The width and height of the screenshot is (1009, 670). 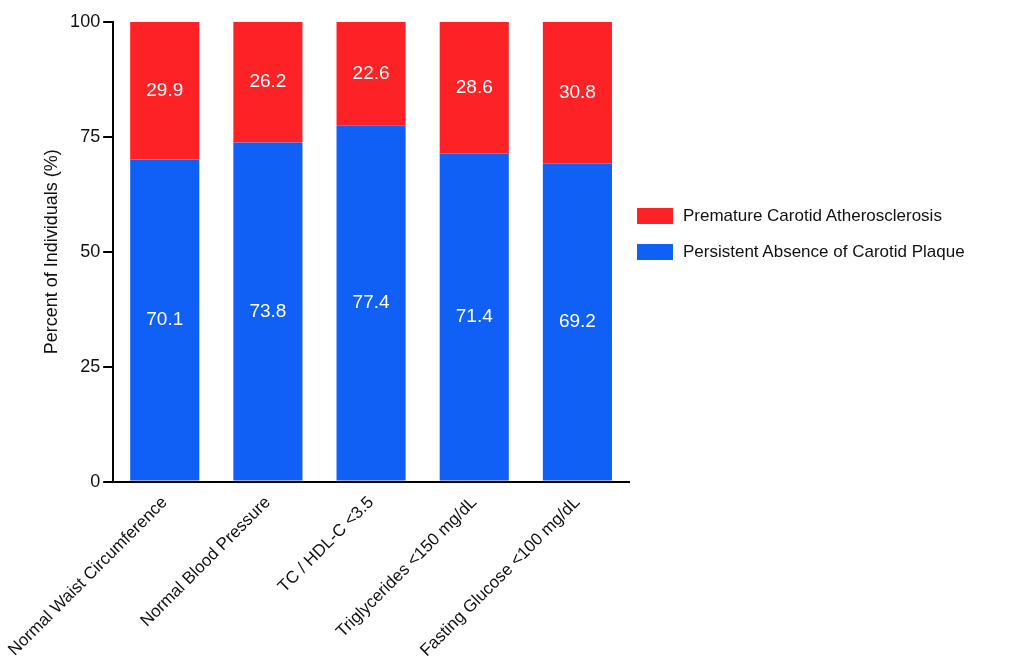 I want to click on y-tick-label: 50, so click(x=90, y=250).